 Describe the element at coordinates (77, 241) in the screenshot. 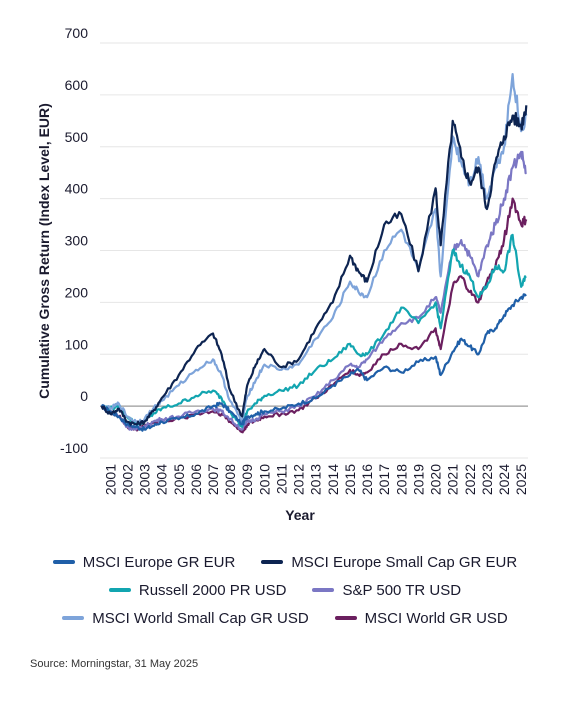

I see `y-tick-label: 300` at that location.